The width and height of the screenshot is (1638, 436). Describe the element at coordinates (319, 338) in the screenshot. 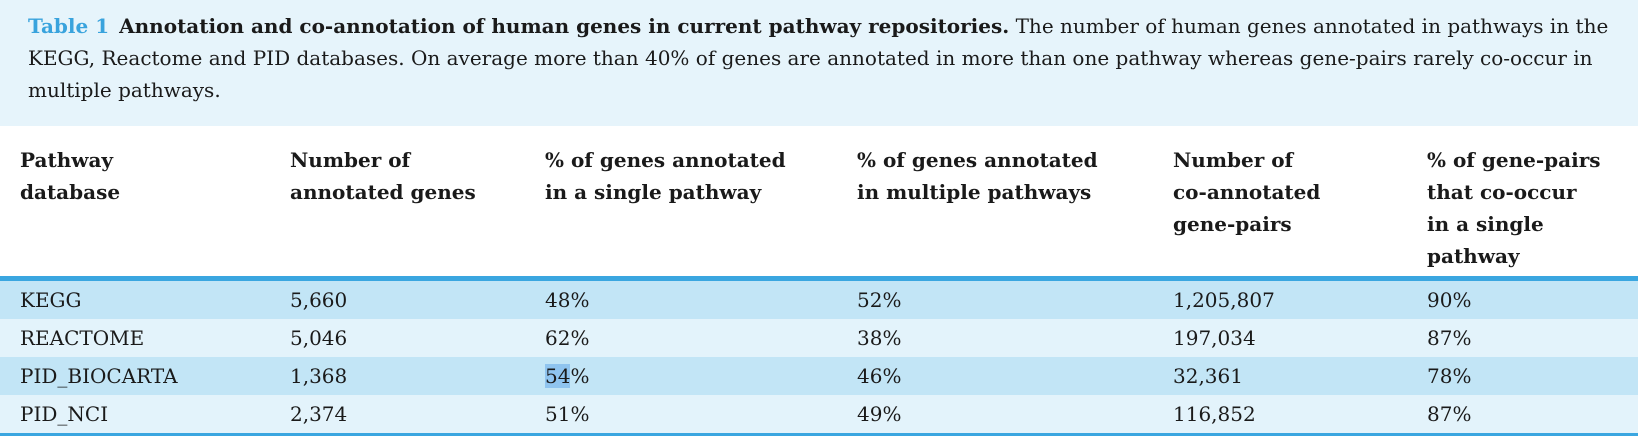

I see `table-cell: 5,046` at that location.